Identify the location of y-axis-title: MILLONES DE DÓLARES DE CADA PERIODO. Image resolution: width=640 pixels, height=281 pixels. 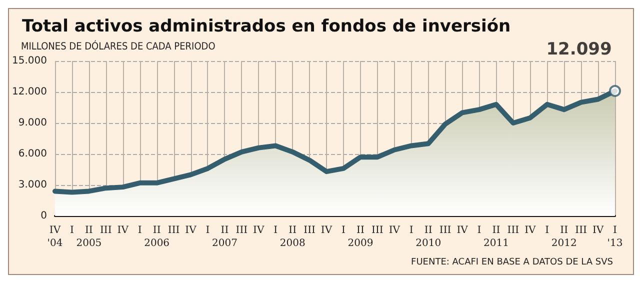
(118, 46).